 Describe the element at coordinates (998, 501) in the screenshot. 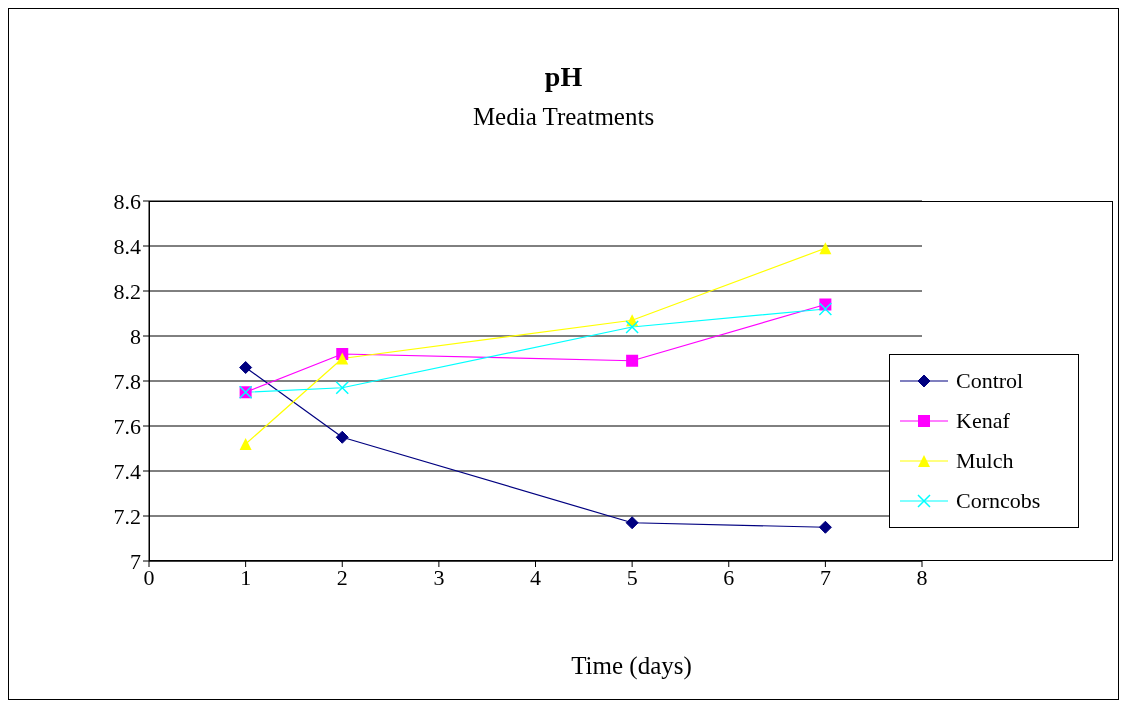

I see `legend-label: Corncobs` at that location.